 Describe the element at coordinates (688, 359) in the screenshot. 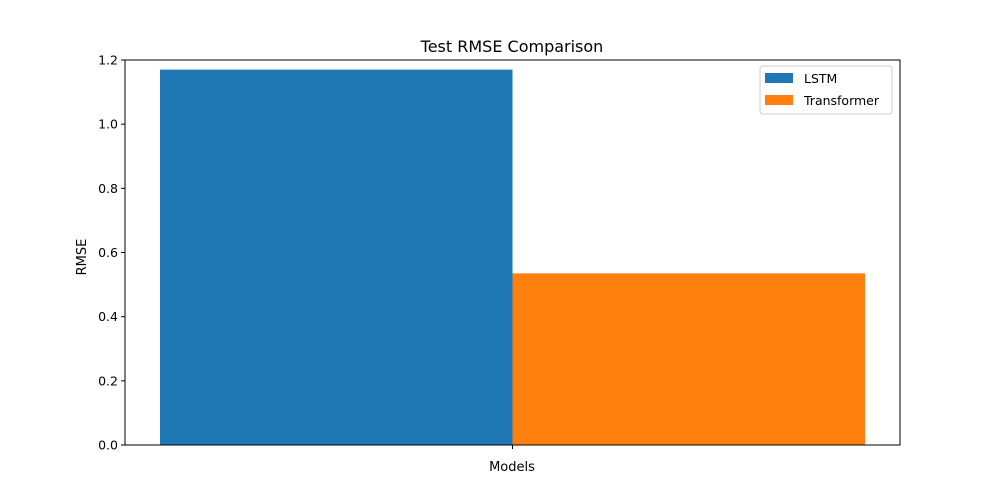

I see `bar-transformer` at that location.